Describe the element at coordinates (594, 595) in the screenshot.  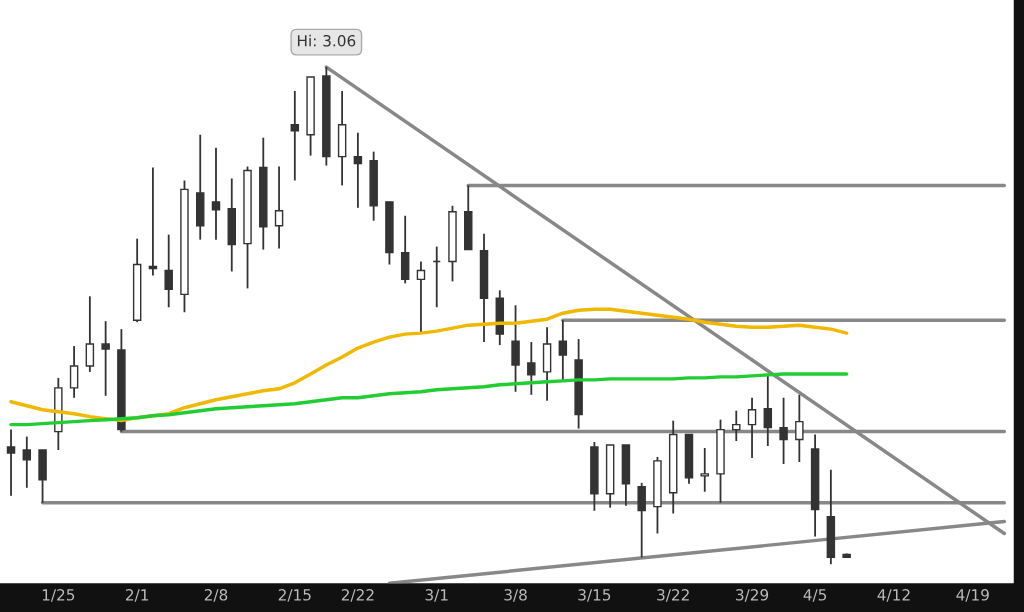
I see `x-tick-label: 3/15` at that location.